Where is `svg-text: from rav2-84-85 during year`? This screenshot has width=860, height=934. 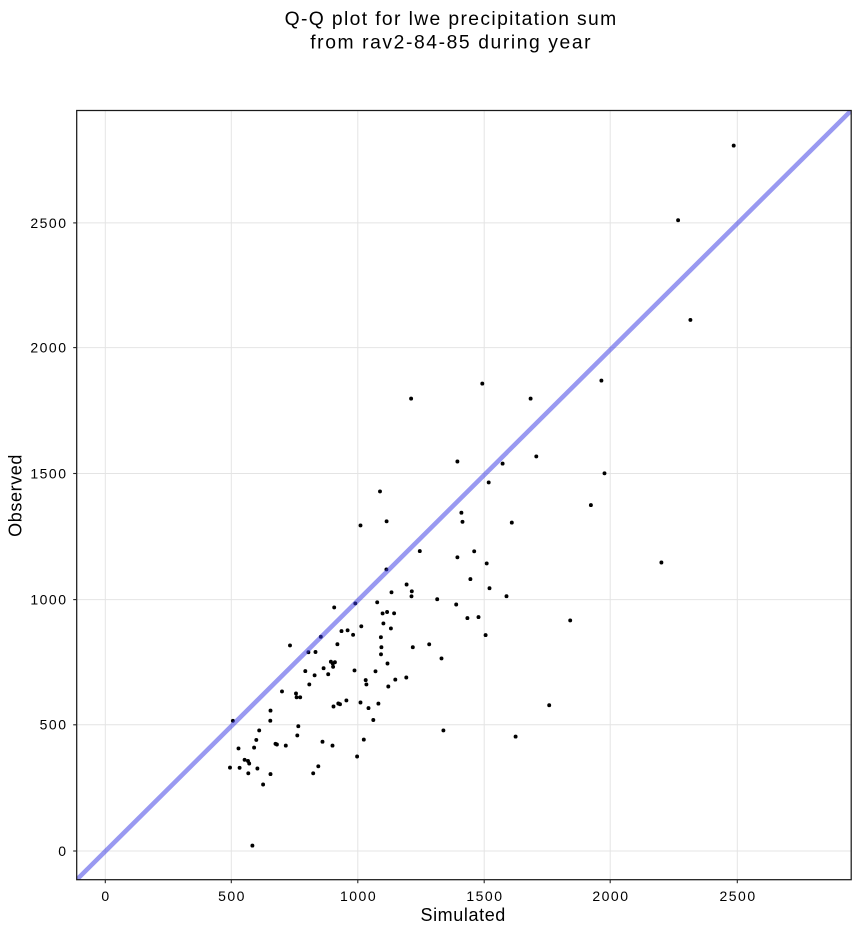
svg-text: from rav2-84-85 during year is located at coordinates (451, 42).